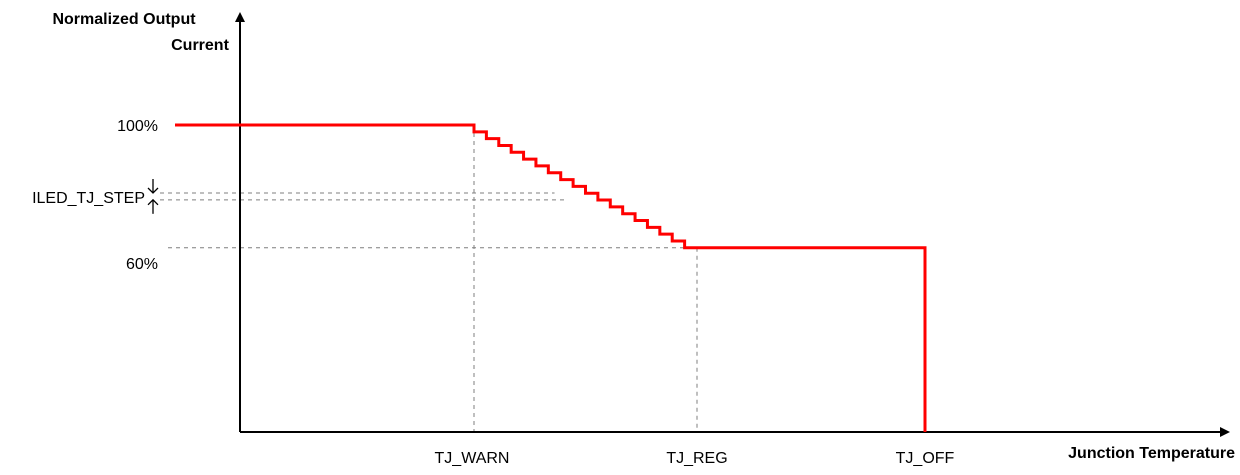  What do you see at coordinates (1151, 453) in the screenshot?
I see `x-axis-title: Junction Temperature` at bounding box center [1151, 453].